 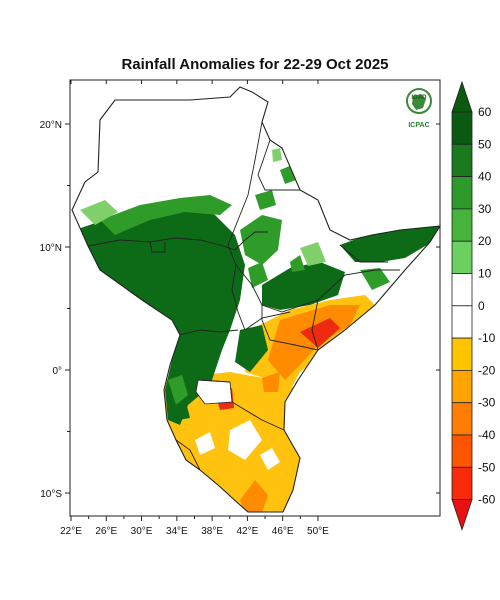 What do you see at coordinates (248, 531) in the screenshot?
I see `lon-tick-label: 42°E` at bounding box center [248, 531].